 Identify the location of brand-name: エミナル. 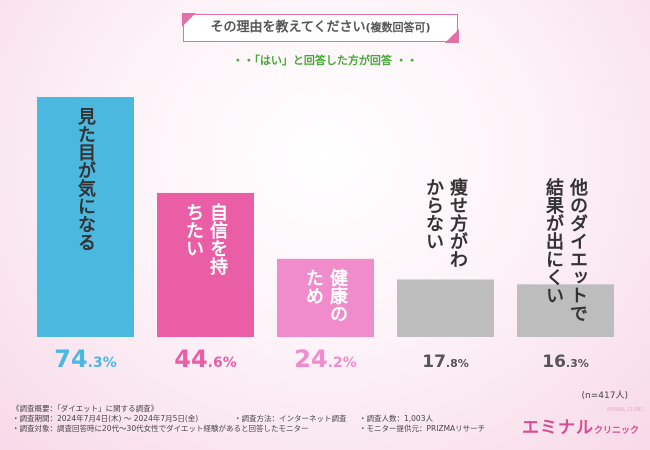
(558, 428).